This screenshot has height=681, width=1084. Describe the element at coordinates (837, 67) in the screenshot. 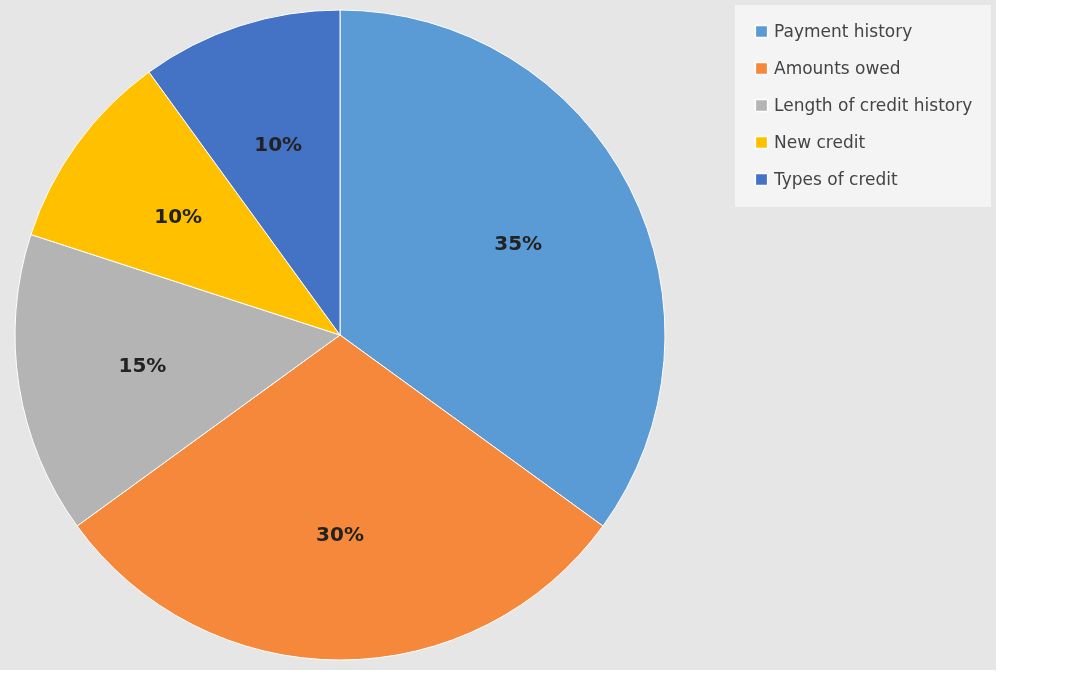

I see `legend-label: Amounts owed` at that location.